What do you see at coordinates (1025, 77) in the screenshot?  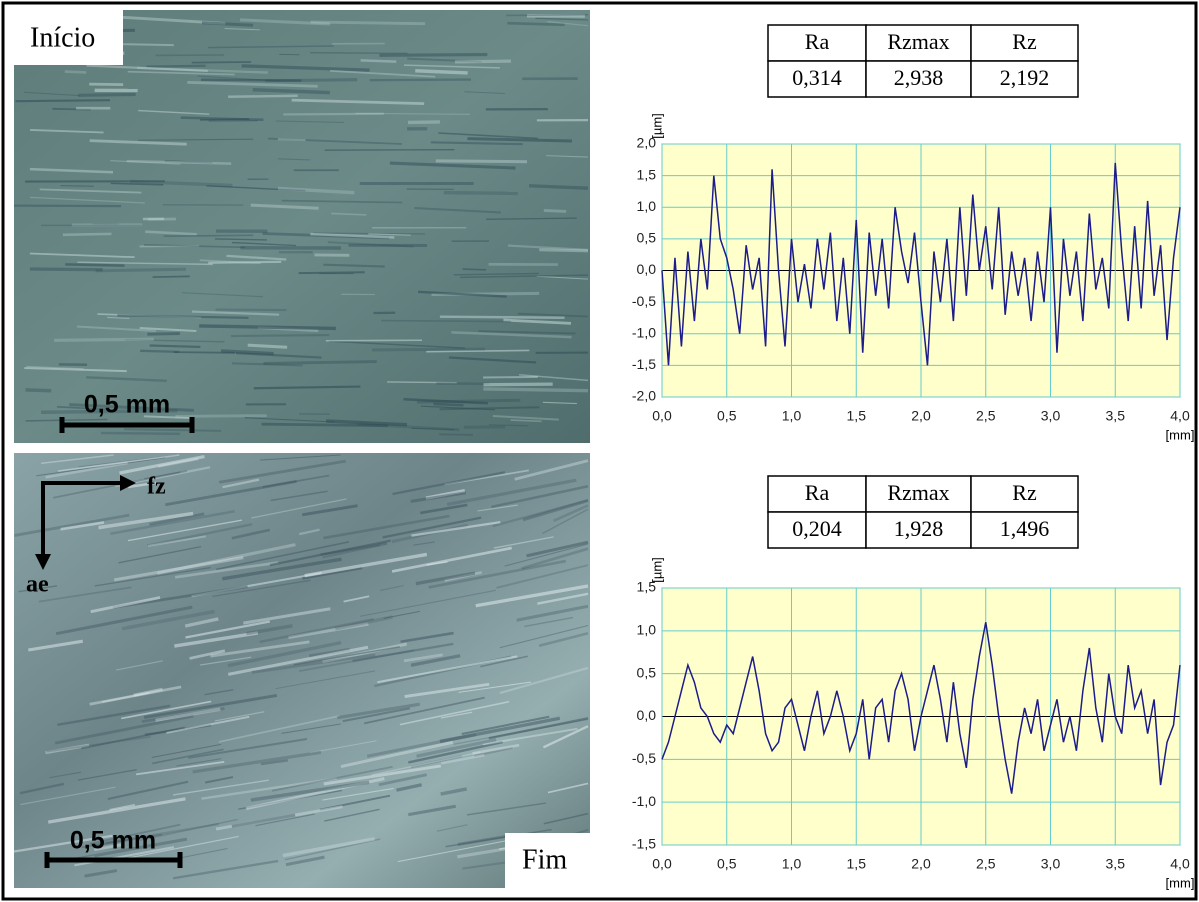 I see `table-value: 2,192` at bounding box center [1025, 77].